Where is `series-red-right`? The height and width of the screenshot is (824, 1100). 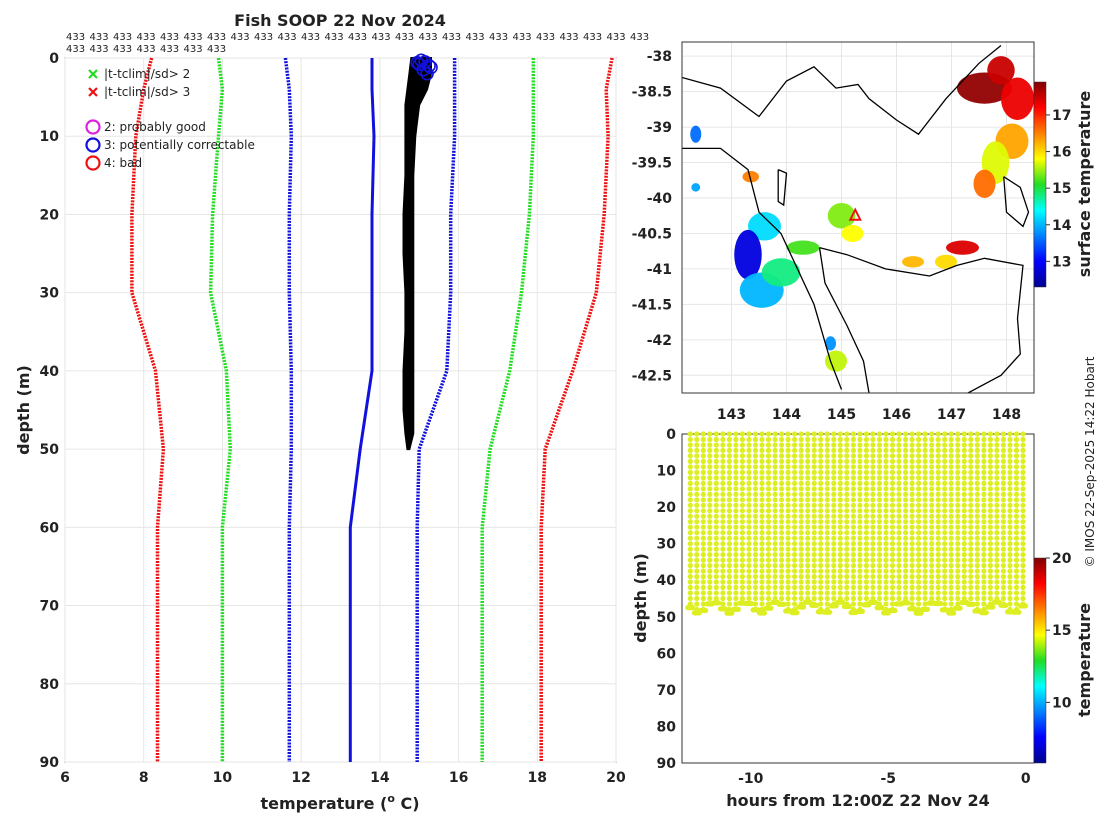 series-red-right is located at coordinates (576, 409).